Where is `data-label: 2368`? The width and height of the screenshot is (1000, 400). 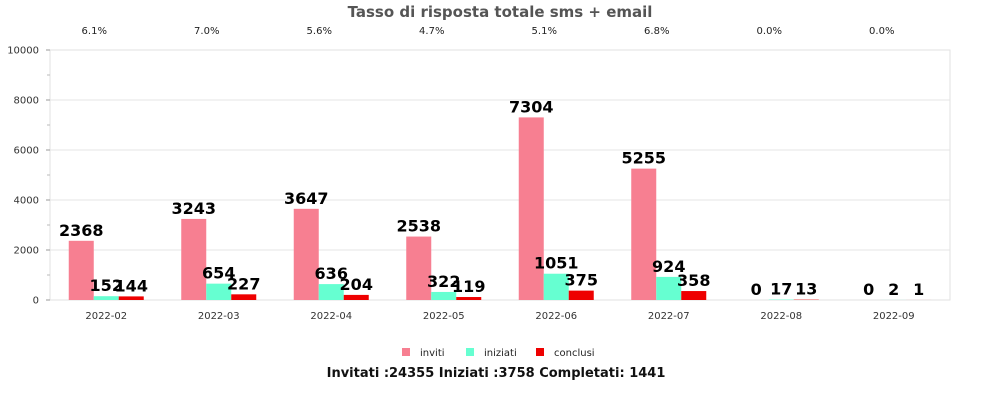 data-label: 2368 is located at coordinates (81, 230).